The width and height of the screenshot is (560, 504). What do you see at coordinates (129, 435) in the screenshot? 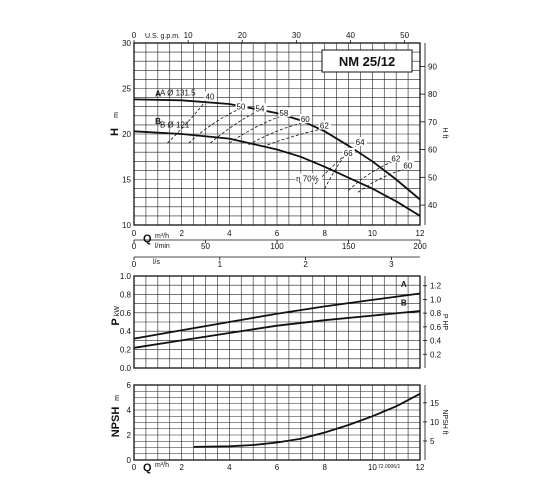
I see `npsh-y-tick-label: 2` at bounding box center [129, 435].